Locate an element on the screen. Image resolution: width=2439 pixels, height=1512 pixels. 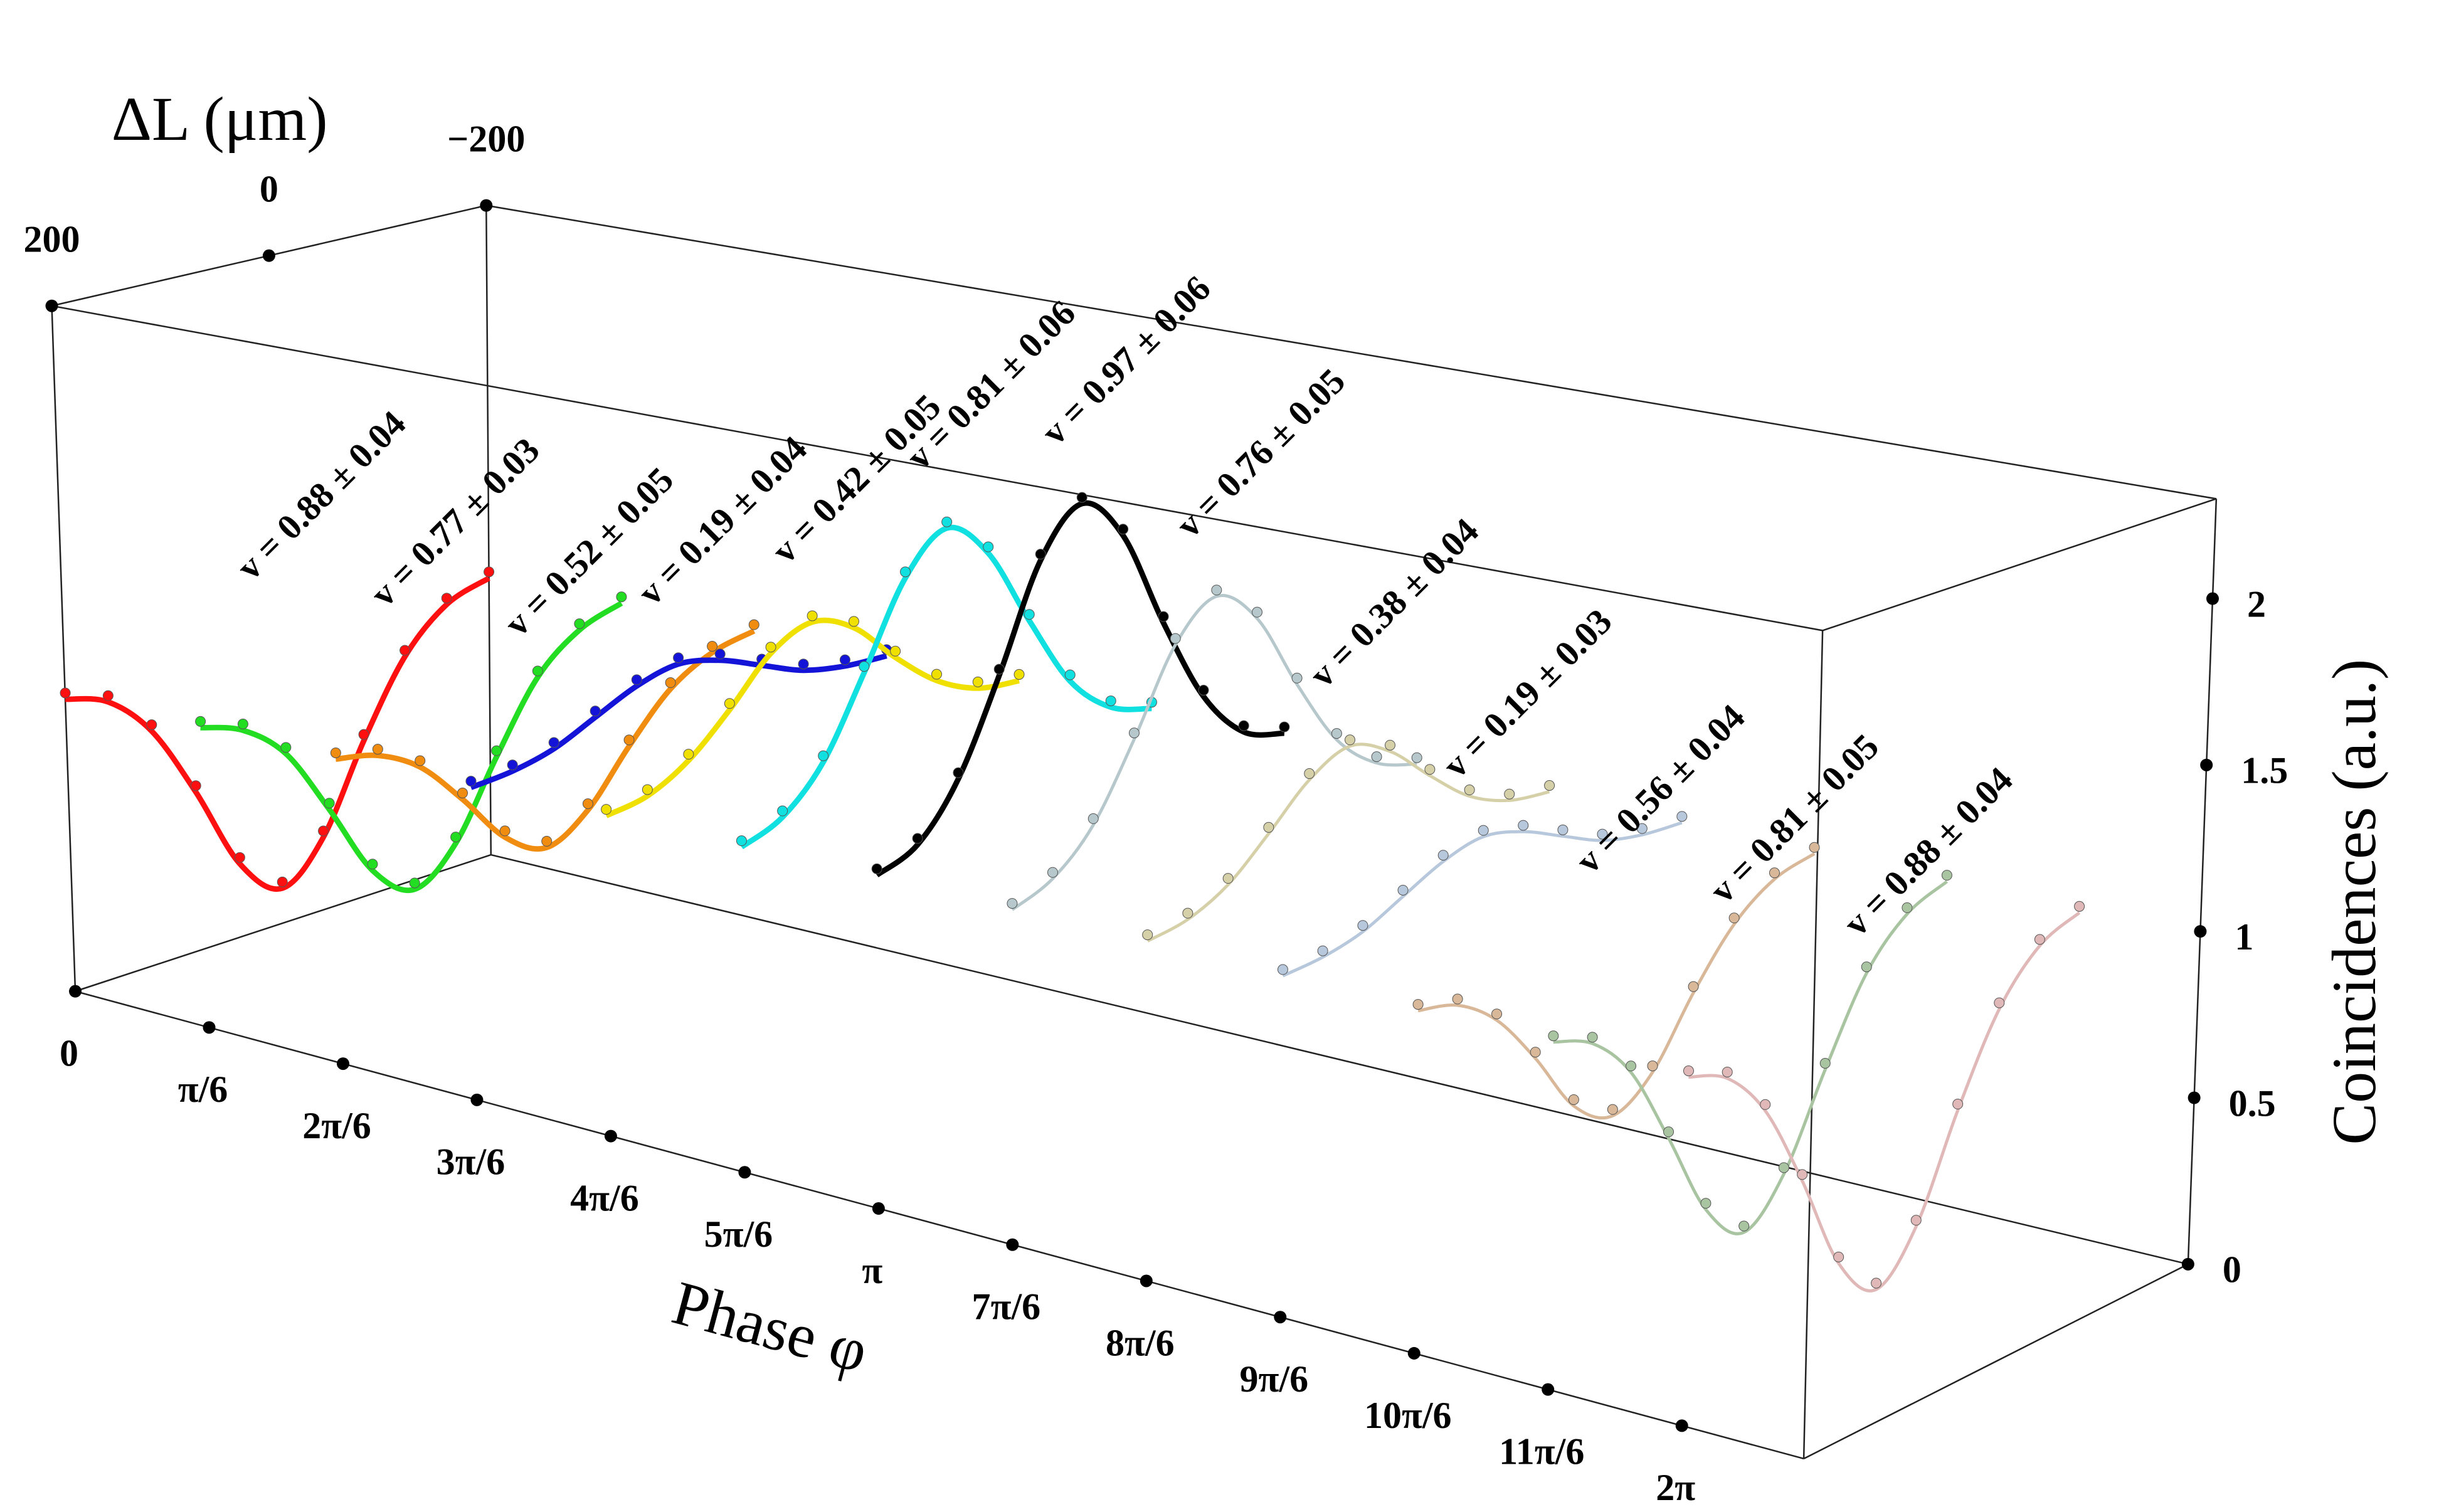
x-axis-title: Phase φ is located at coordinates (770, 1326).